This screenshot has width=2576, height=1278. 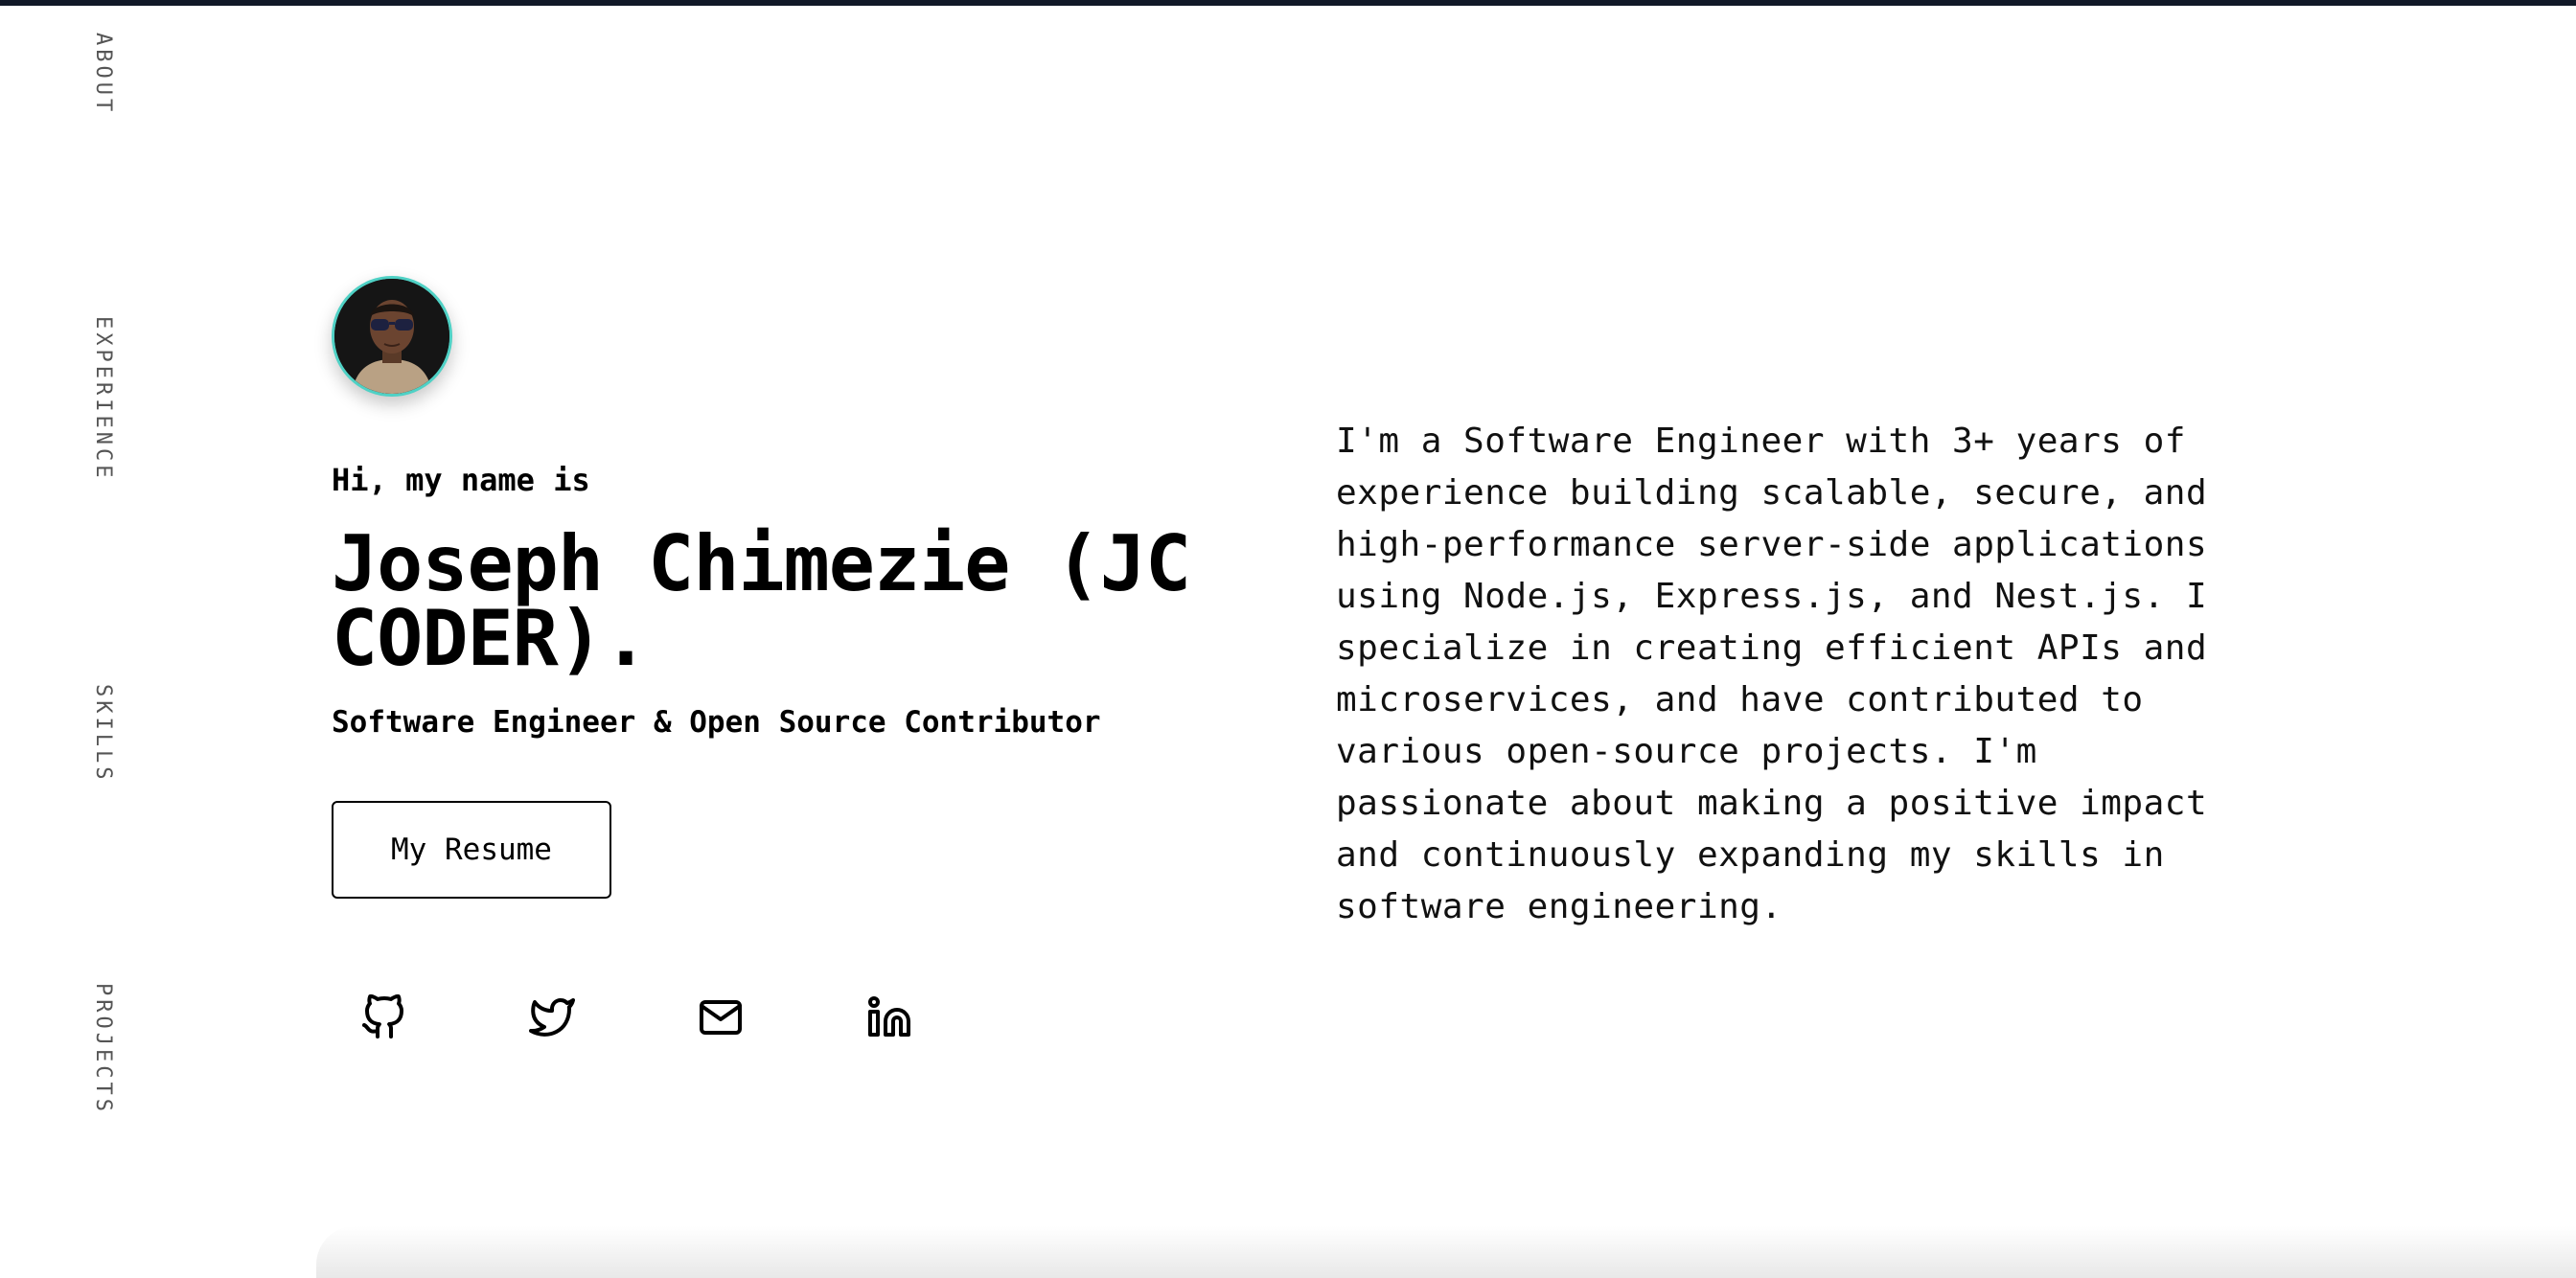 What do you see at coordinates (103, 1049) in the screenshot?
I see `nav-link-projects: PROJECTS` at bounding box center [103, 1049].